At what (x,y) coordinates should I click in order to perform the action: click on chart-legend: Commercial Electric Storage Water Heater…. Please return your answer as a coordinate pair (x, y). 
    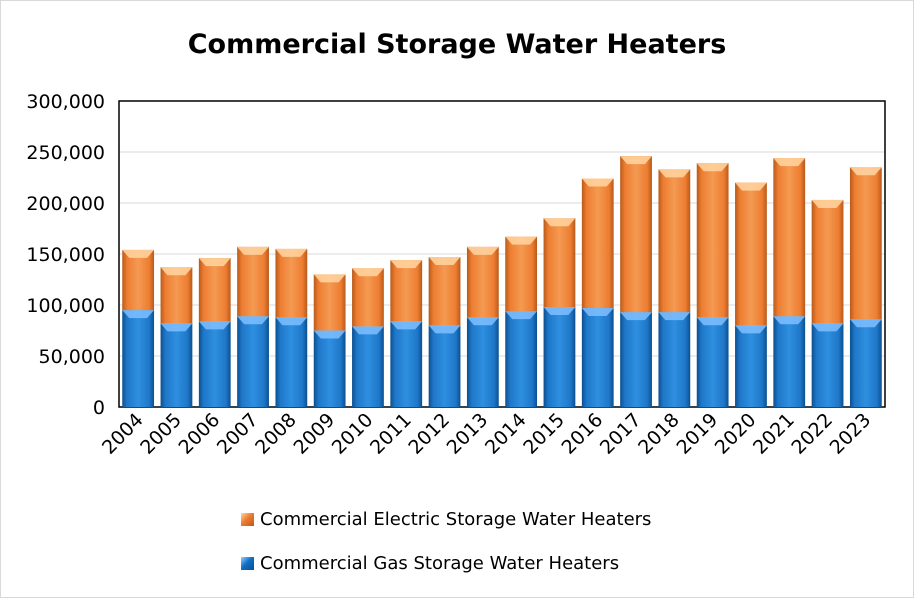
    Looking at the image, I should click on (446, 550).